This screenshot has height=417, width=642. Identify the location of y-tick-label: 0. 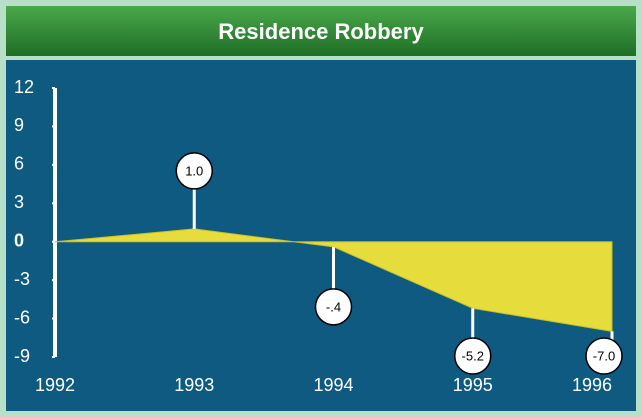
(19, 240).